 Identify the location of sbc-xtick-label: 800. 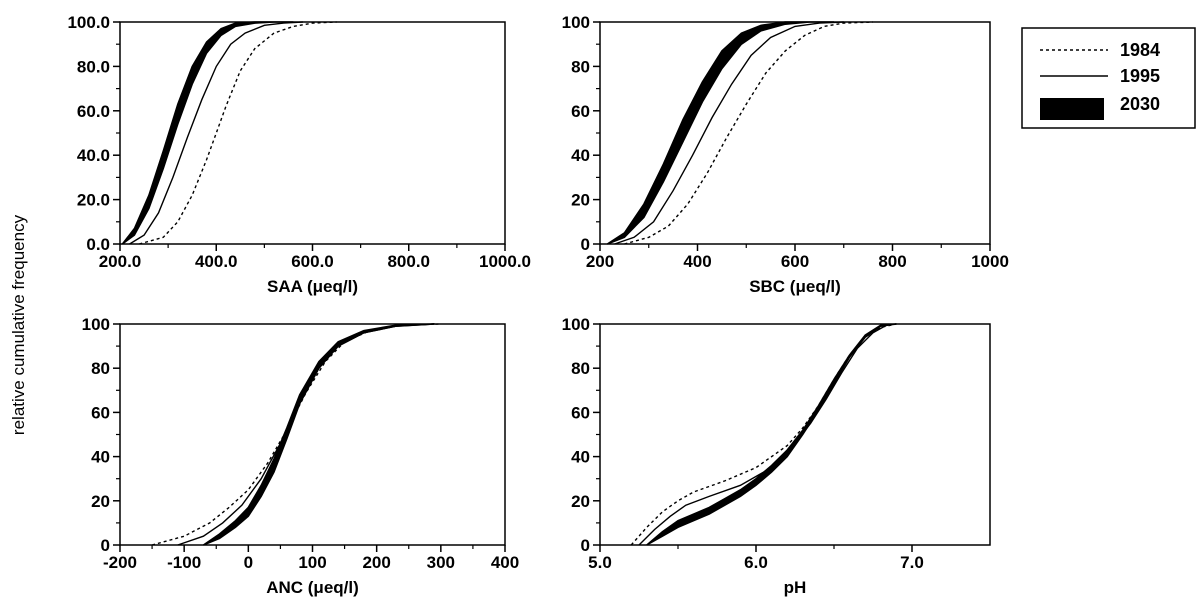
(892, 261).